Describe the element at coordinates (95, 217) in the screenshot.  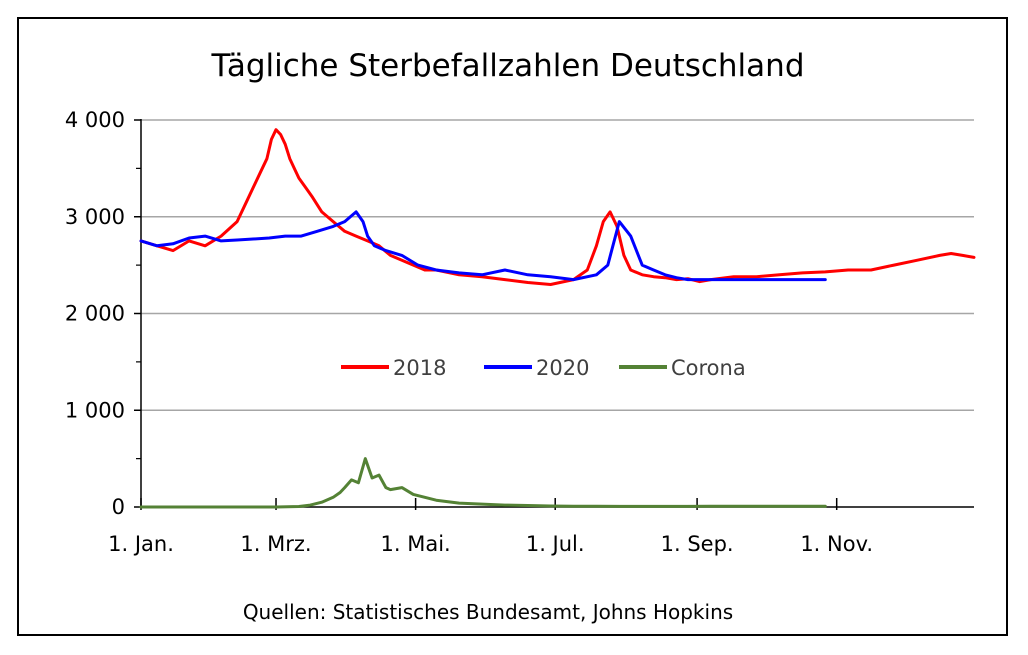
I see `y-tick-label-3: 3 000` at that location.